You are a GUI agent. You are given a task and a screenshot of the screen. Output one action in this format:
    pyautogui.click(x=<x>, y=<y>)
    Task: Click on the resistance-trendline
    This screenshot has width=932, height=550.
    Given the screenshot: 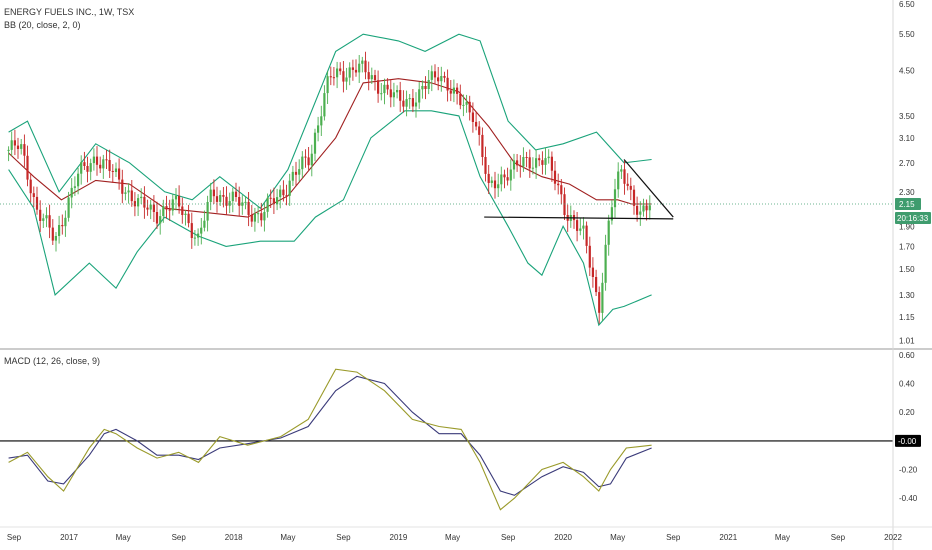 What is the action you would take?
    pyautogui.click(x=648, y=188)
    